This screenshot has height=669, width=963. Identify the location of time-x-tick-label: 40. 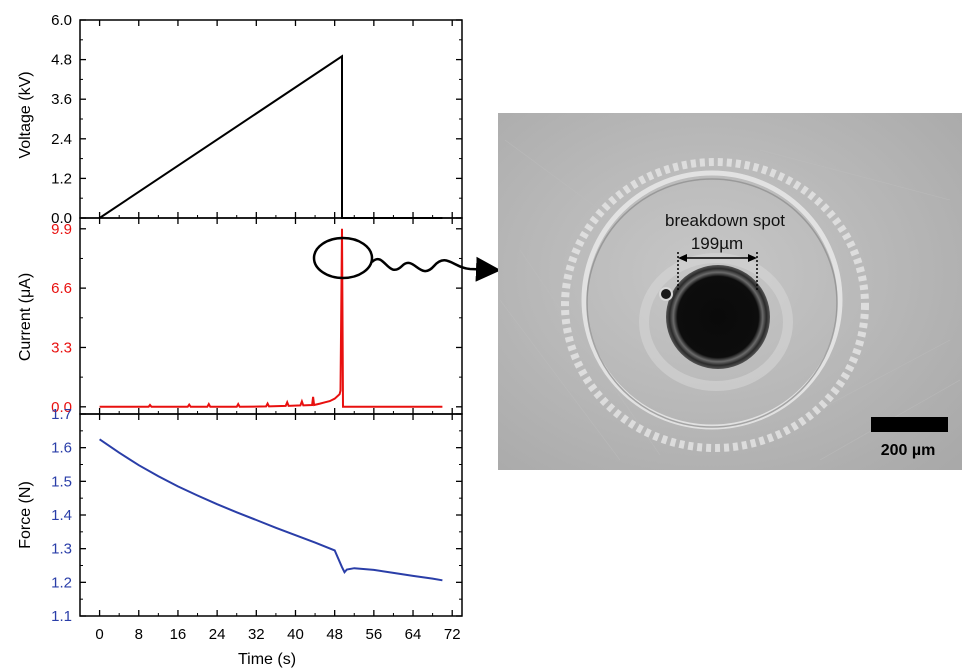
(295, 634).